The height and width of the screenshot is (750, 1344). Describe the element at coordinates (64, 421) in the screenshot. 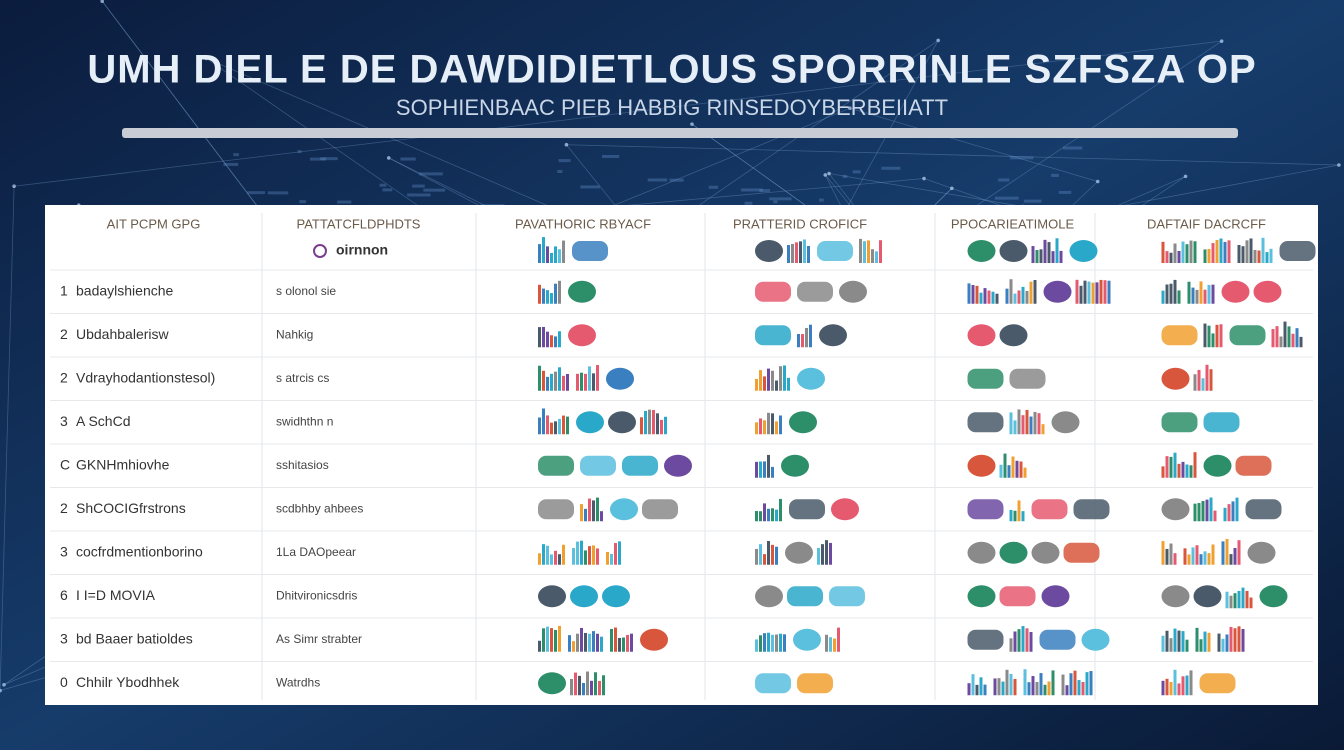

I see `row-number: 3` at that location.